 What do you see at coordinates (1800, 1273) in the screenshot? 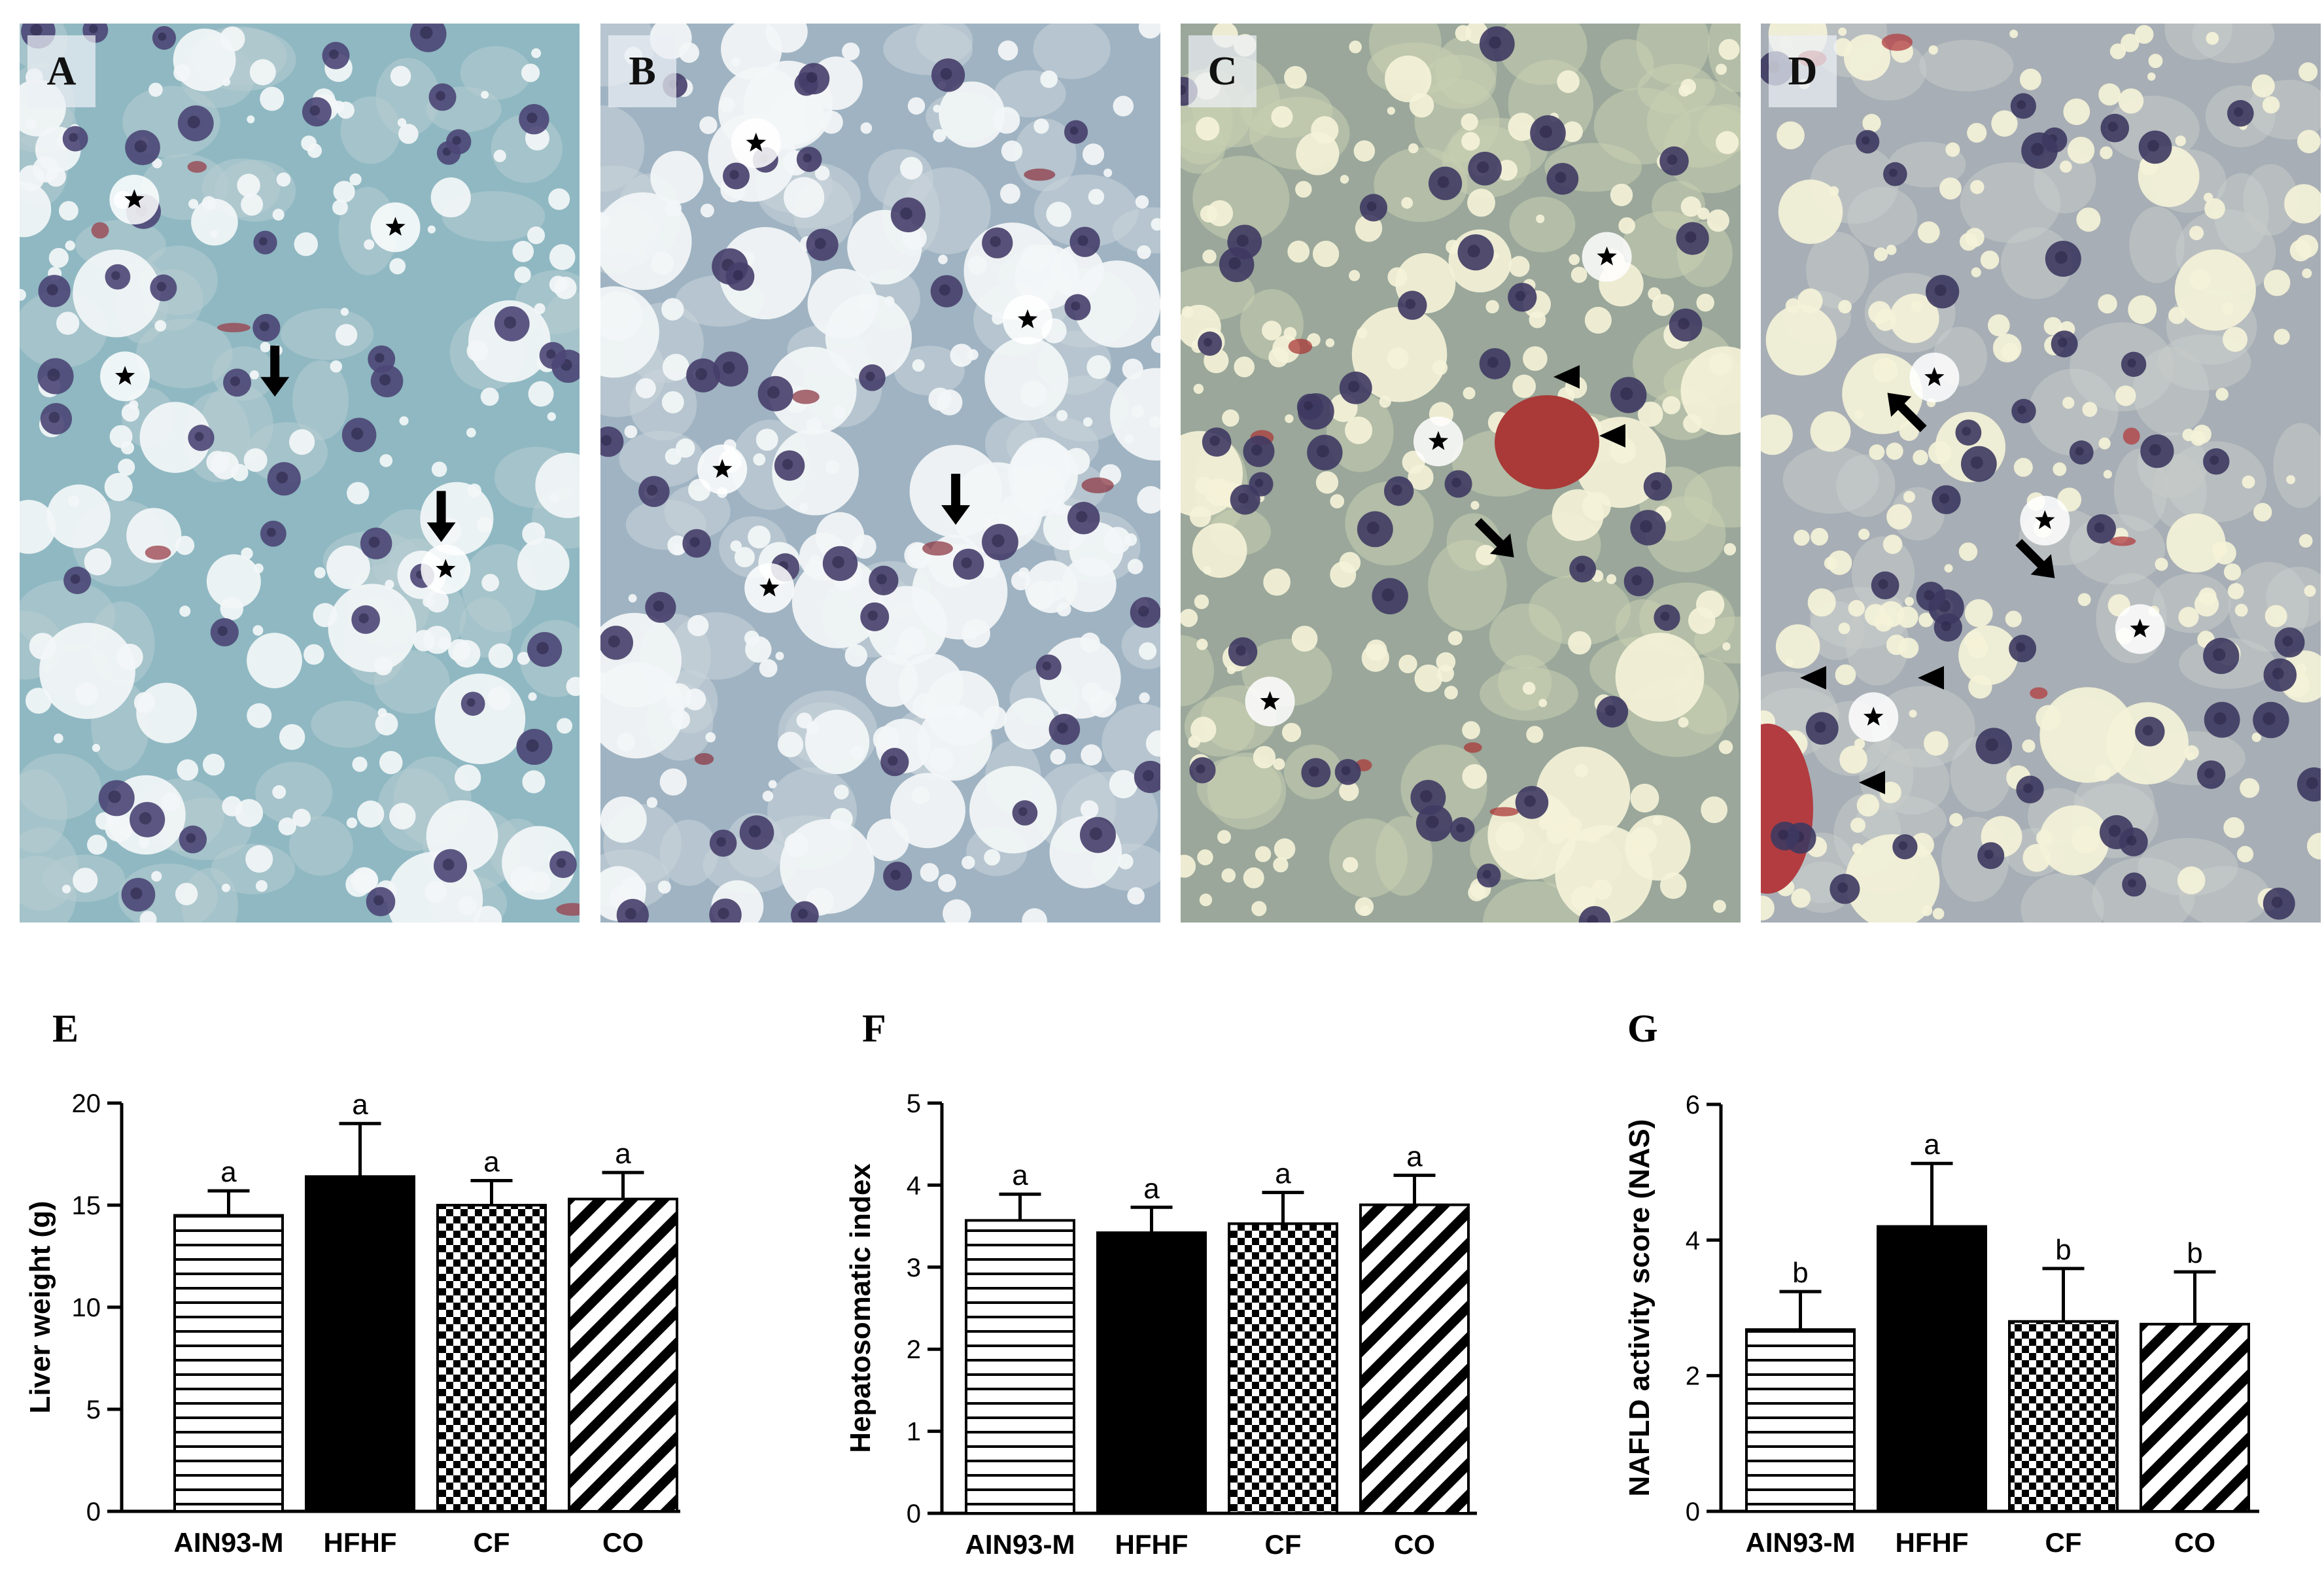
I see `significance-label: b` at bounding box center [1800, 1273].